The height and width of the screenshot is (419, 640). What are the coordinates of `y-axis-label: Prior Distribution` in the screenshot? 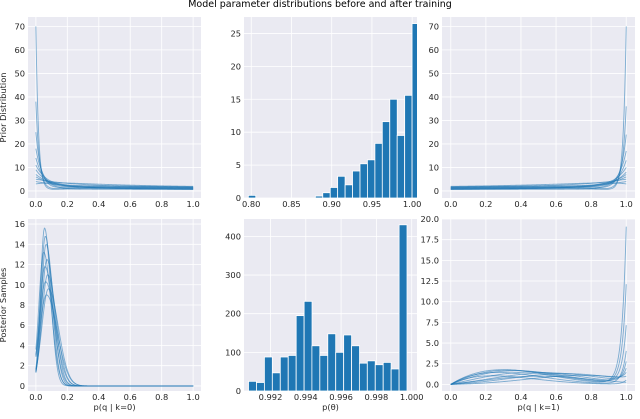 It's located at (4, 107).